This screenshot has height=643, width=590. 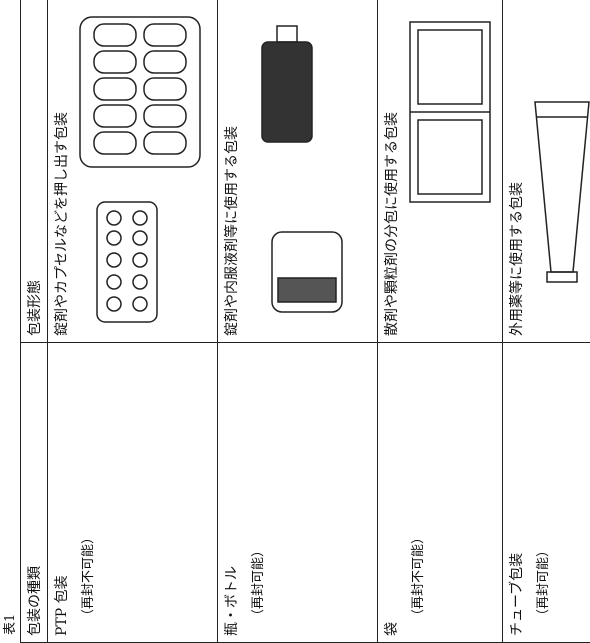 What do you see at coordinates (232, 601) in the screenshot?
I see `type: 瓶・ボトル` at bounding box center [232, 601].